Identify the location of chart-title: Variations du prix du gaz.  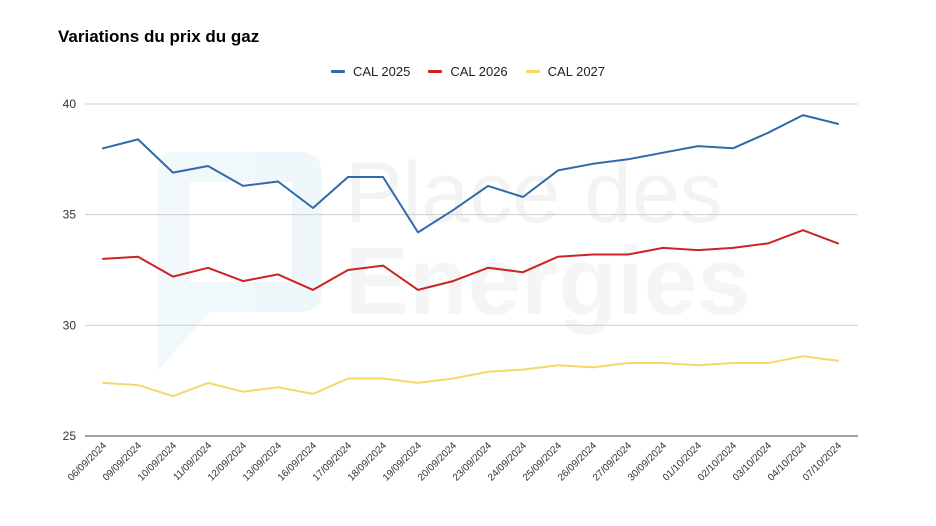
(159, 36).